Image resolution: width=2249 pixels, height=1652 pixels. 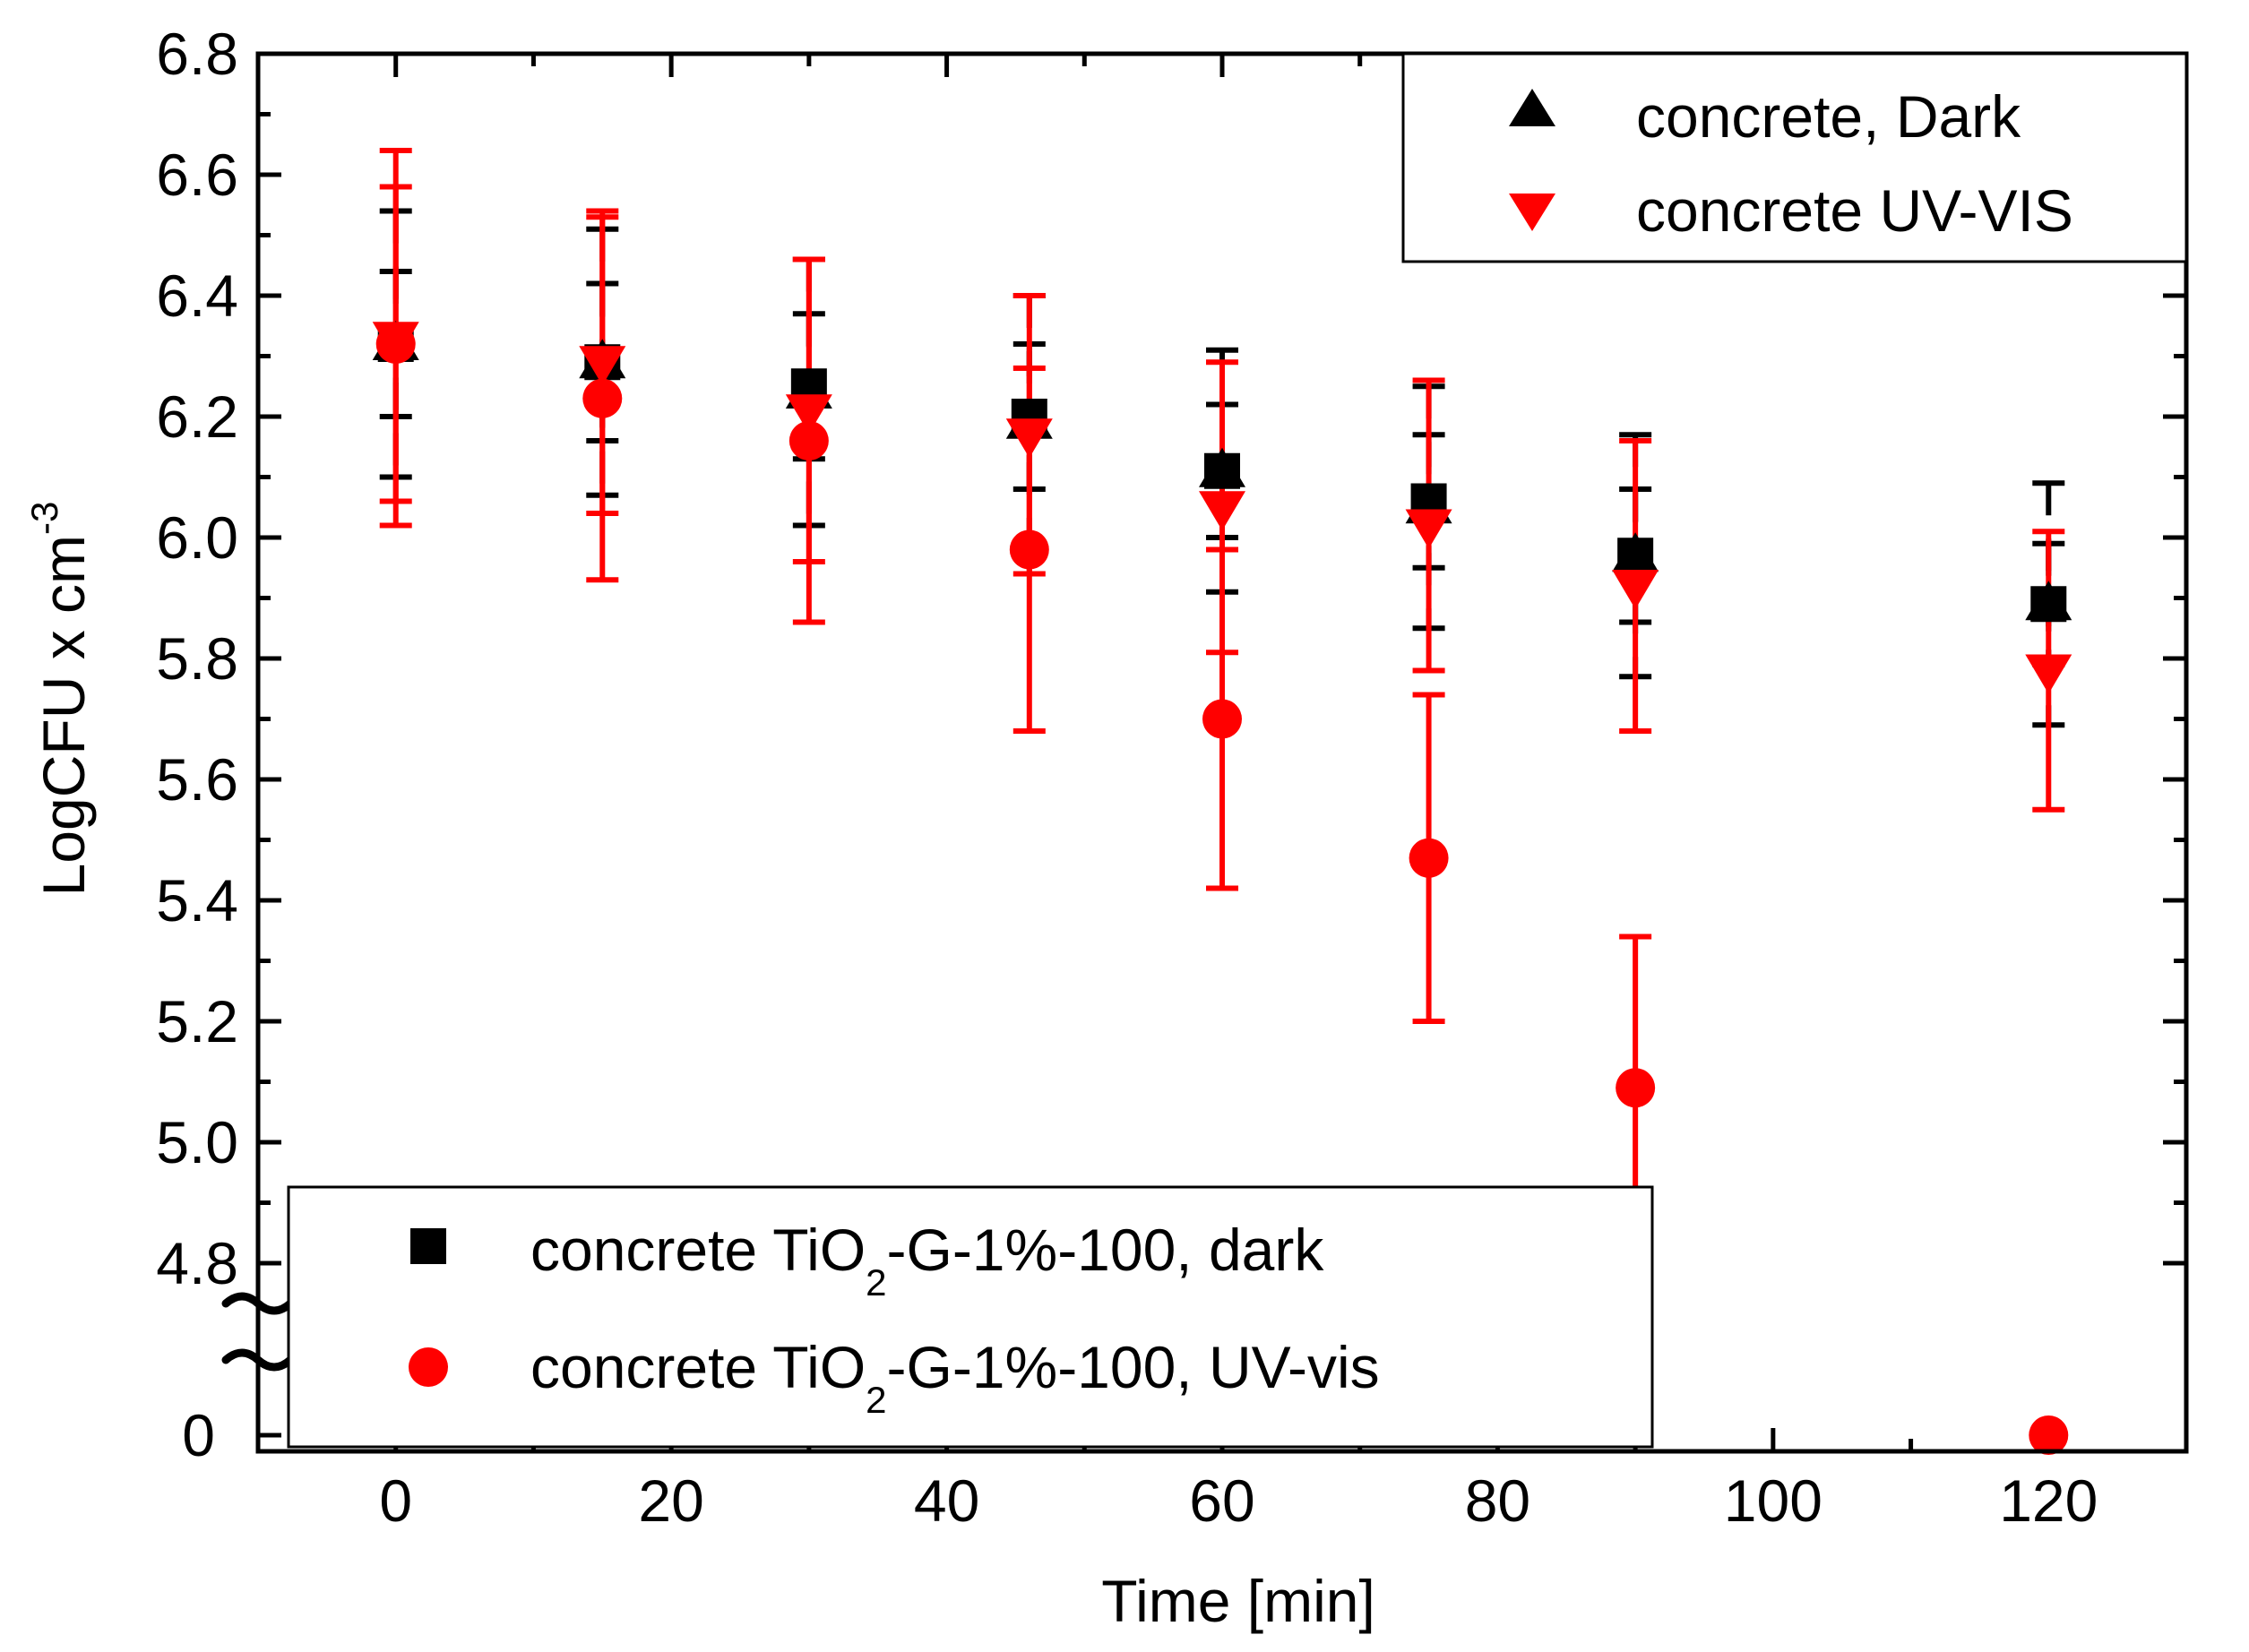 I want to click on y-tick-label: 6.2, so click(x=197, y=416).